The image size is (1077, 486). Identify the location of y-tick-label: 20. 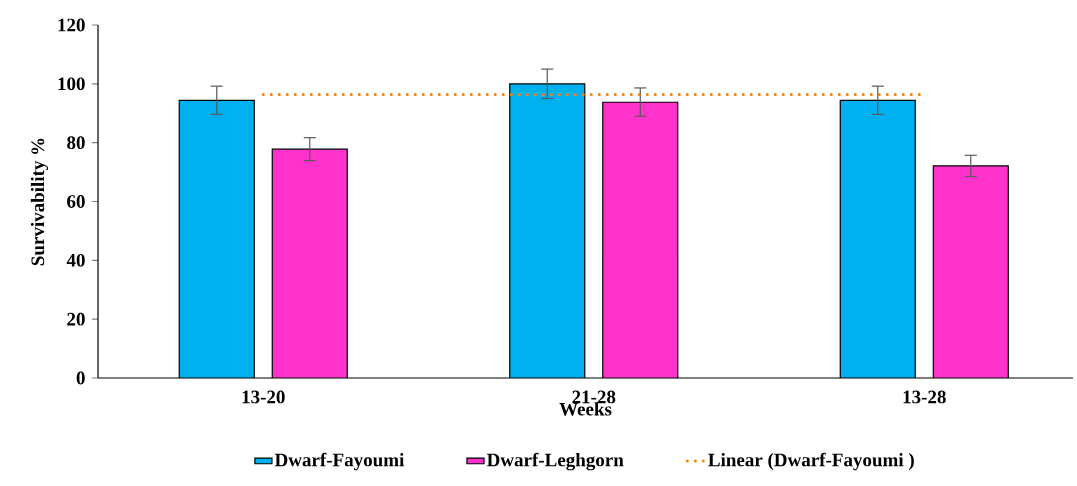
(76, 319).